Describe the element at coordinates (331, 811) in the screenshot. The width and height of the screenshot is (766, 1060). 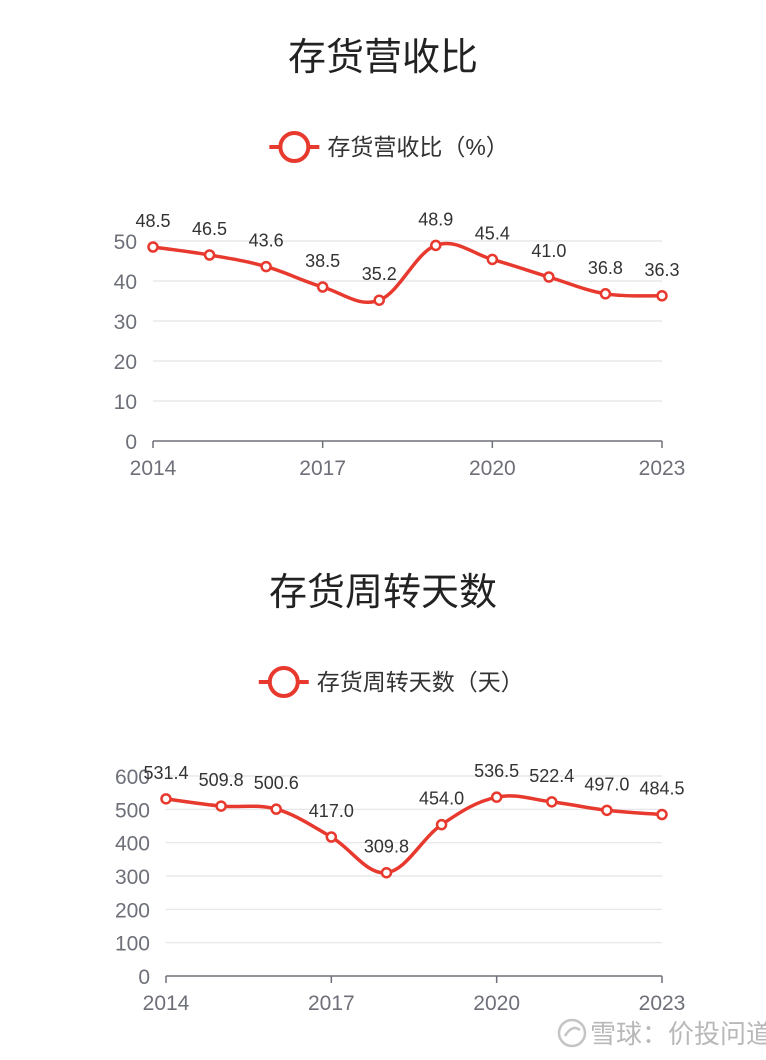
I see `data-label: 417.0` at that location.